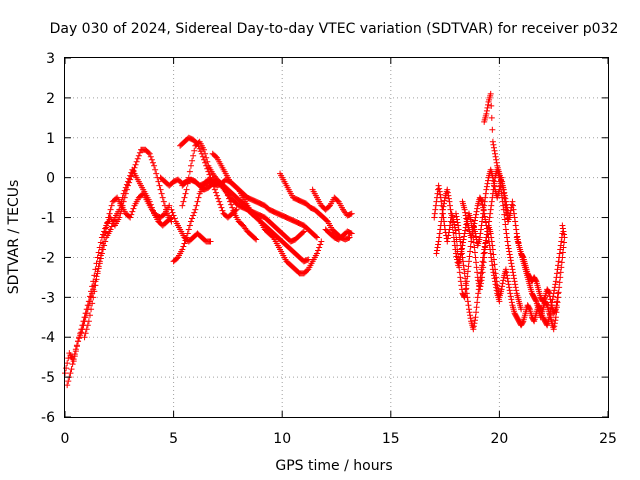  Describe the element at coordinates (48, 338) in the screenshot. I see `y-tick-label: -4` at that location.